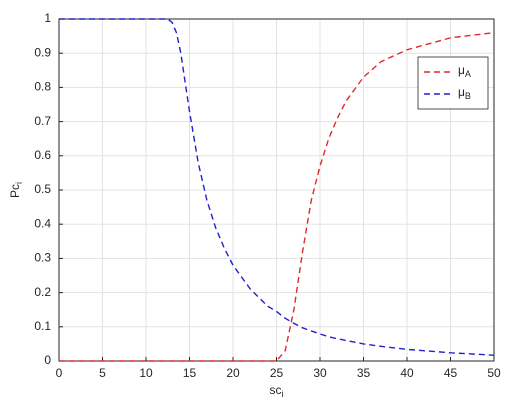 The height and width of the screenshot is (409, 511). Describe the element at coordinates (464, 71) in the screenshot. I see `legend-label: μA` at that location.